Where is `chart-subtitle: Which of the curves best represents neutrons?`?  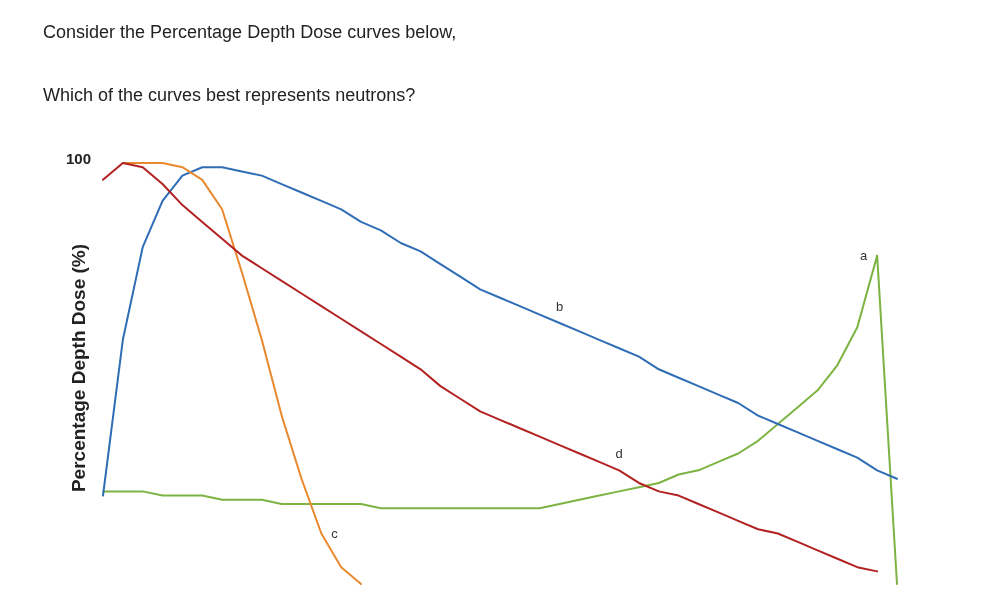
chart-subtitle: Which of the curves best represents neutrons? is located at coordinates (229, 95).